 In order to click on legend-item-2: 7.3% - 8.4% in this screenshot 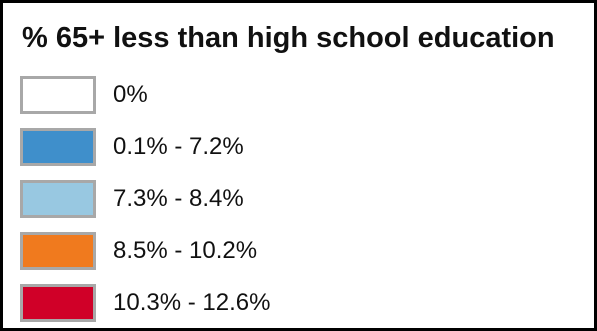, I will do `click(300, 199)`.